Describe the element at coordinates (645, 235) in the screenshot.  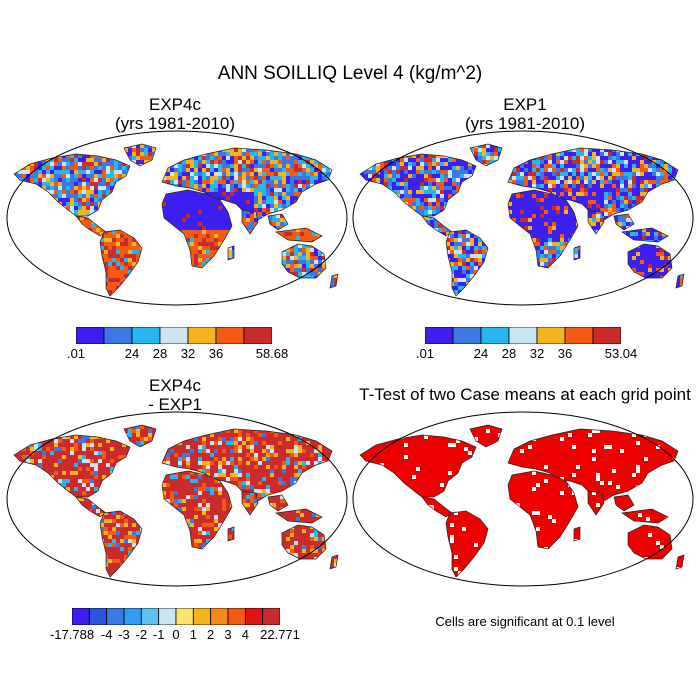
I see `coastline-indonesia` at that location.